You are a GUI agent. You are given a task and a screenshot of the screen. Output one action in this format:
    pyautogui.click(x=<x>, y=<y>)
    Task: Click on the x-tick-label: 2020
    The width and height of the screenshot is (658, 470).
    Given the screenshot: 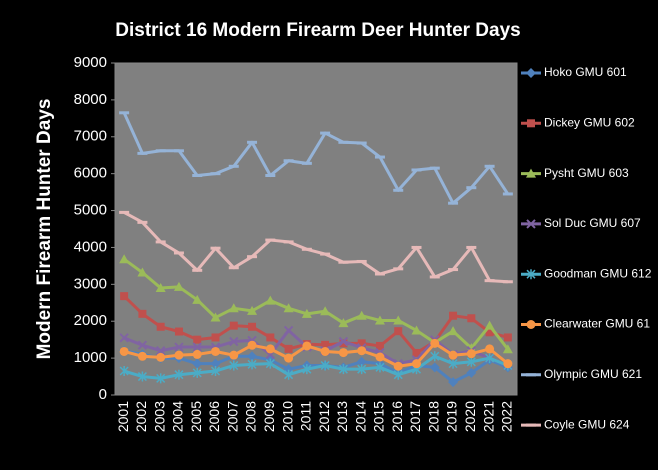 What is the action you would take?
    pyautogui.click(x=470, y=416)
    